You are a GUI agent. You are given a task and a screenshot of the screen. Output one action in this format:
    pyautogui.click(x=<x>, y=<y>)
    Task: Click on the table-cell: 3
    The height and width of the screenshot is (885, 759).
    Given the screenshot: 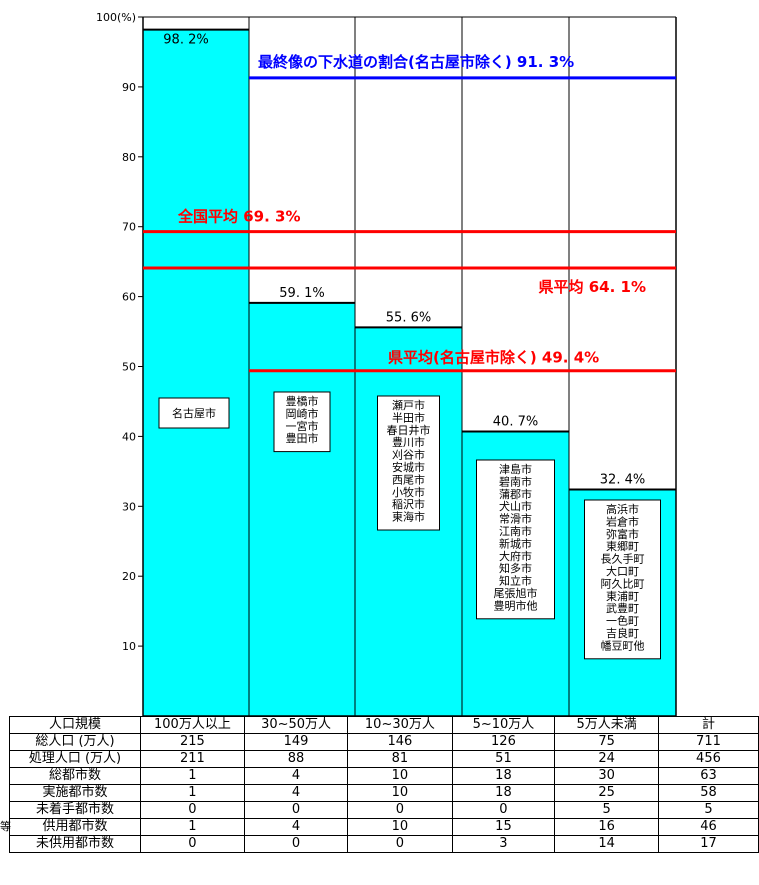 What is the action you would take?
    pyautogui.click(x=503, y=844)
    